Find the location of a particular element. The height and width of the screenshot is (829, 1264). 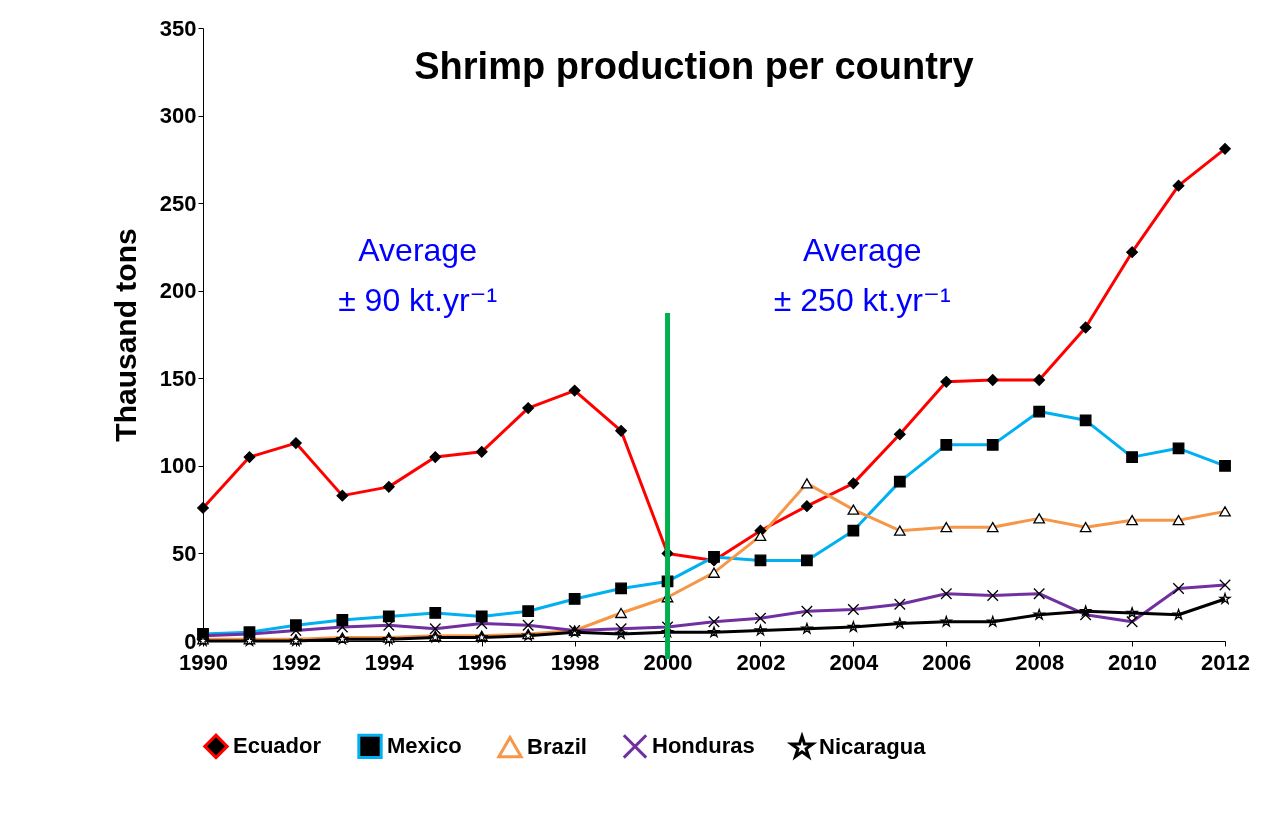

x-tick-label: 2004 is located at coordinates (854, 662).